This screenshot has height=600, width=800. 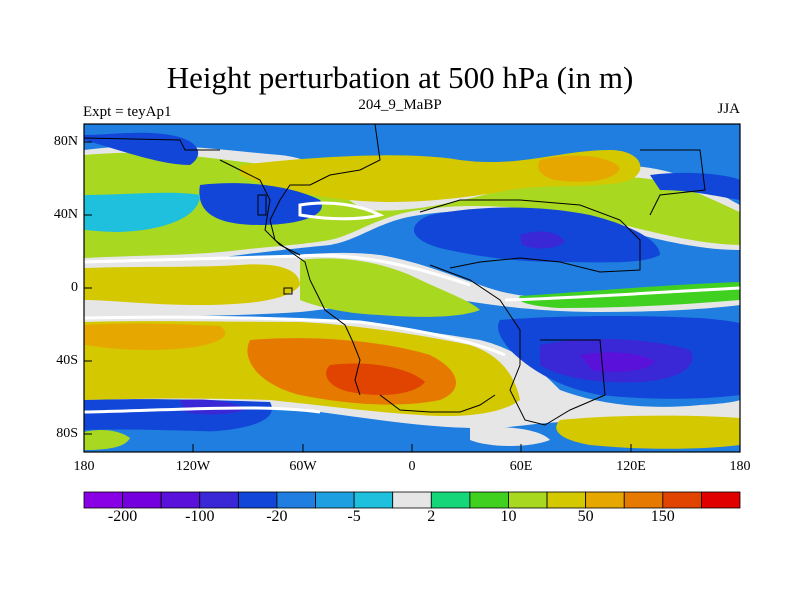 I want to click on field-low-north-america, so click(x=260, y=204).